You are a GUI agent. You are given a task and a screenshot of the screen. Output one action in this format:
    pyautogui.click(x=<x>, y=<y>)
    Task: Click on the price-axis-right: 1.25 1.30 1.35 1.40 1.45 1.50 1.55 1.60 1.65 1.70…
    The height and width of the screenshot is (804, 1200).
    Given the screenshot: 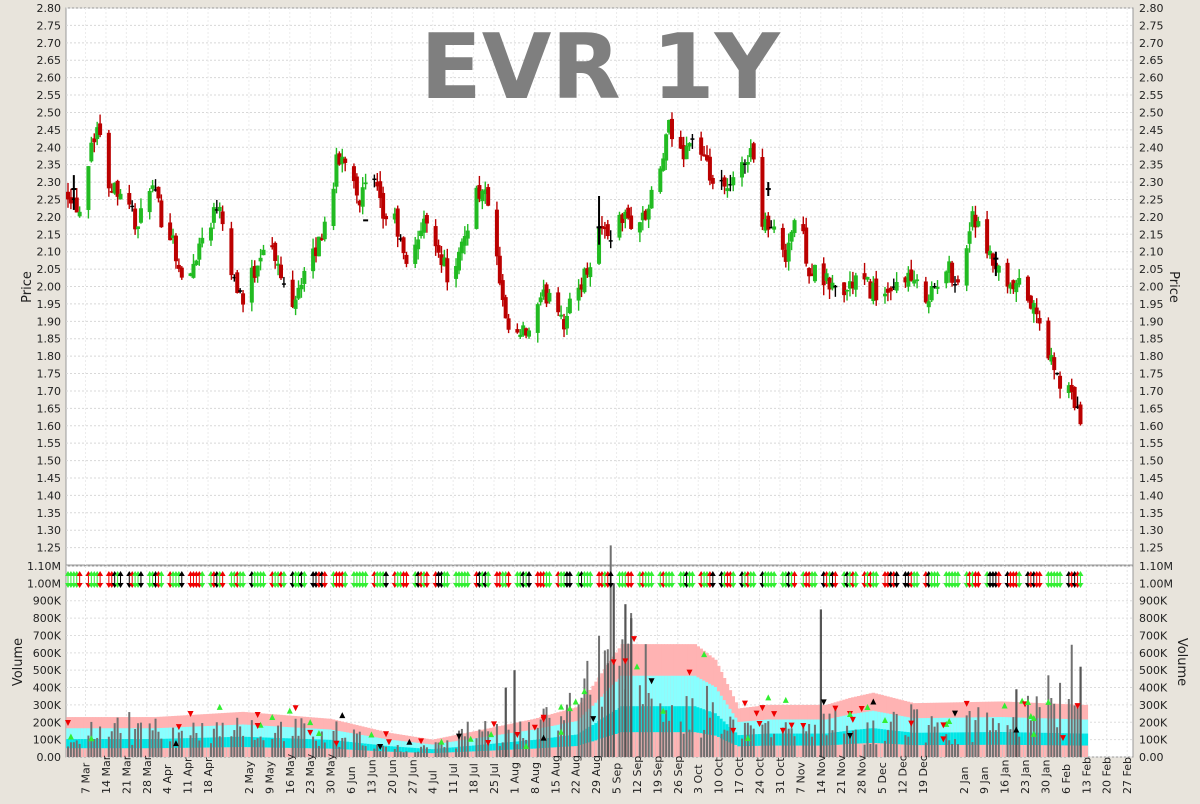 What is the action you would take?
    pyautogui.click(x=1151, y=278)
    